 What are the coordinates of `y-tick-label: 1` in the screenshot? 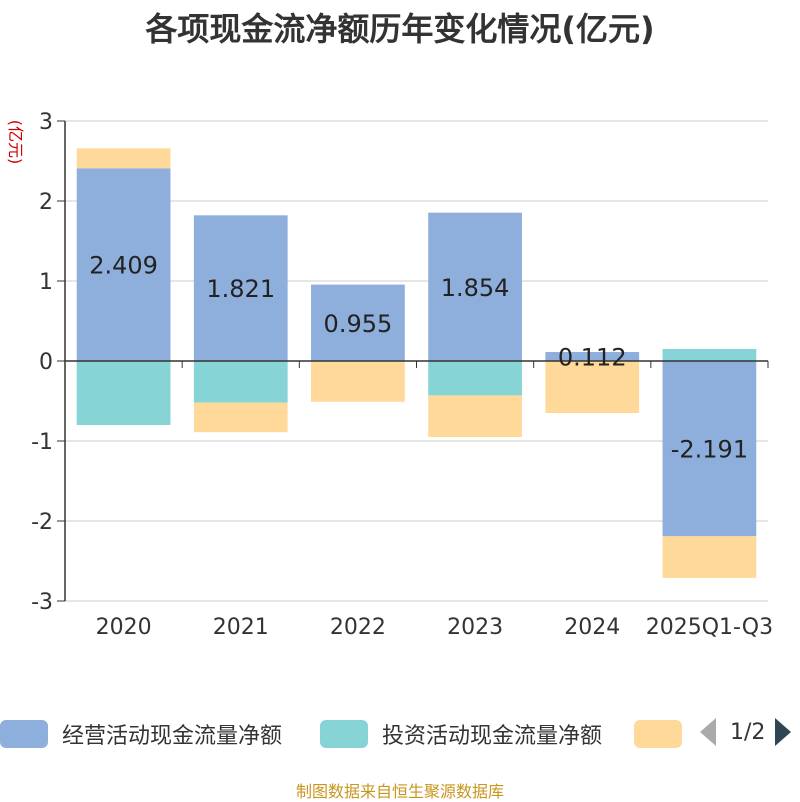 It's located at (46, 282).